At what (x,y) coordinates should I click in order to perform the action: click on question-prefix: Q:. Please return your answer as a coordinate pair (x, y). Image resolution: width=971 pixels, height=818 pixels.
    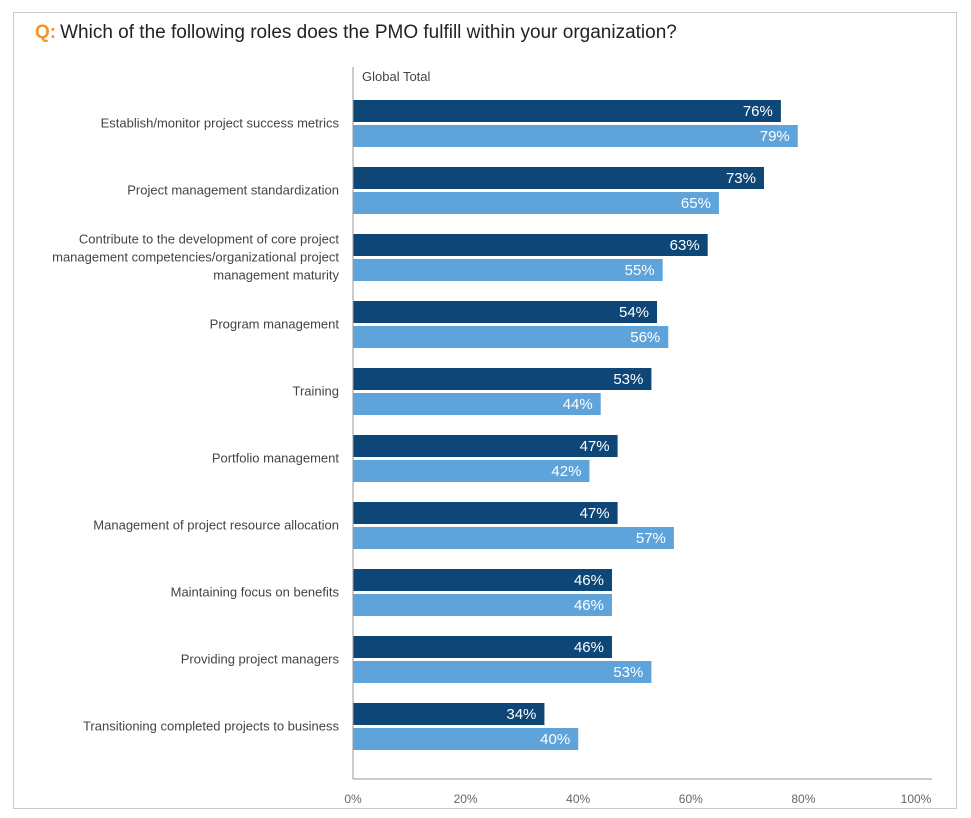
    Looking at the image, I should click on (46, 32).